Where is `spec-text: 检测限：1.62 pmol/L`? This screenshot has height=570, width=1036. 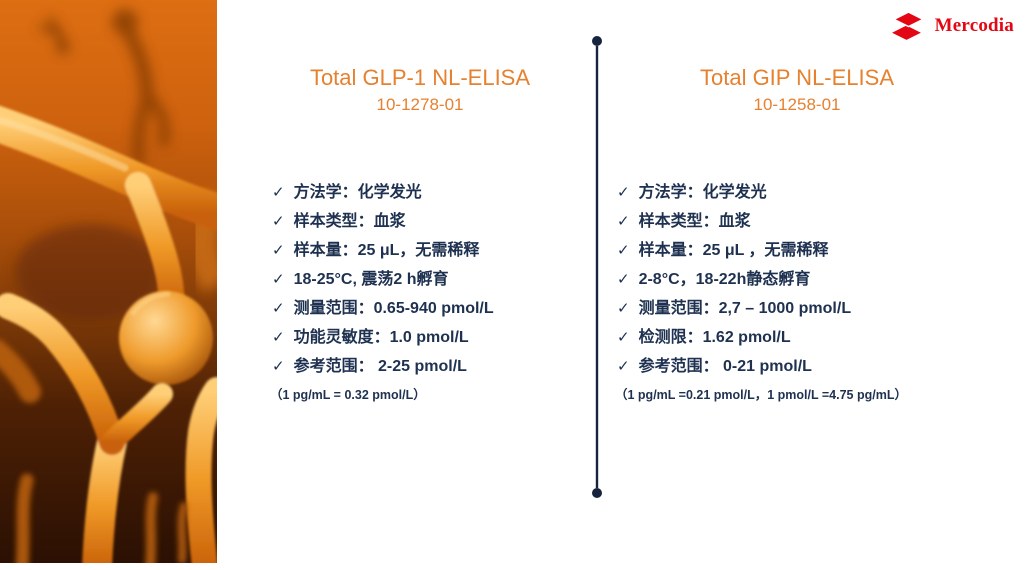
spec-text: 检测限：1.62 pmol/L is located at coordinates (714, 337).